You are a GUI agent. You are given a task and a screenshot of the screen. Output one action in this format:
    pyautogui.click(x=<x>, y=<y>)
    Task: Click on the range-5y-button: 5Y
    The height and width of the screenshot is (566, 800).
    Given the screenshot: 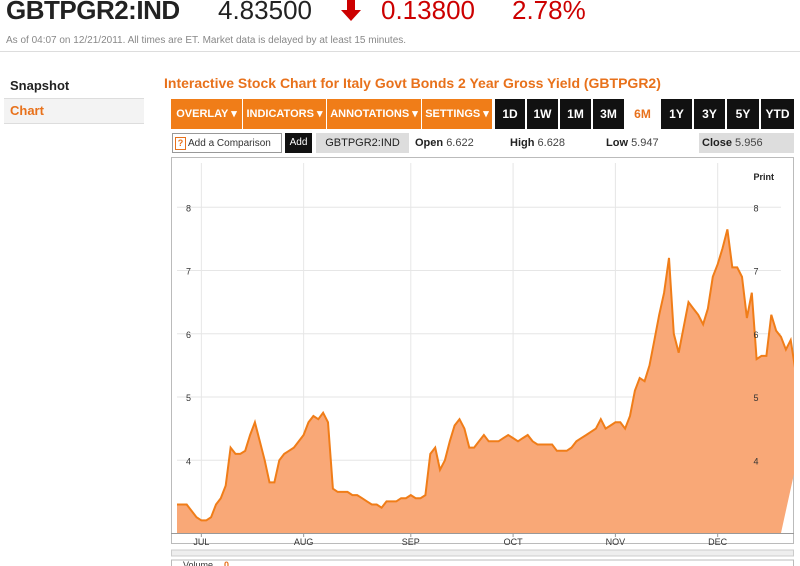 What is the action you would take?
    pyautogui.click(x=743, y=114)
    